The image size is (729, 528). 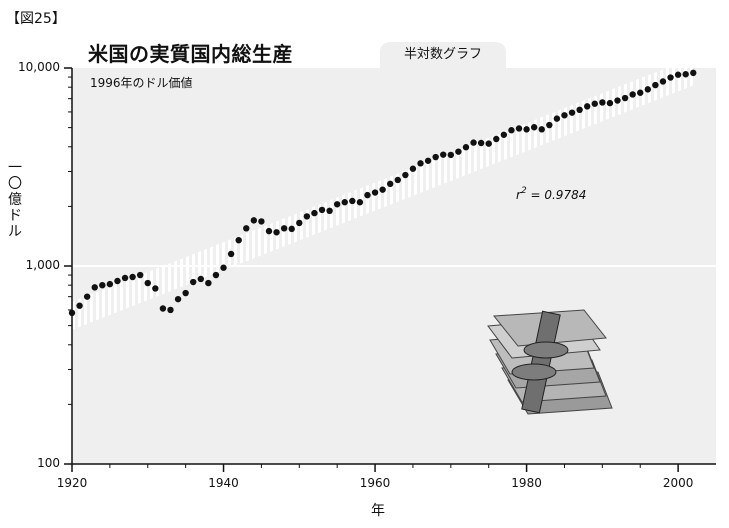 I want to click on figure-label: 【図25】, so click(x=36, y=19).